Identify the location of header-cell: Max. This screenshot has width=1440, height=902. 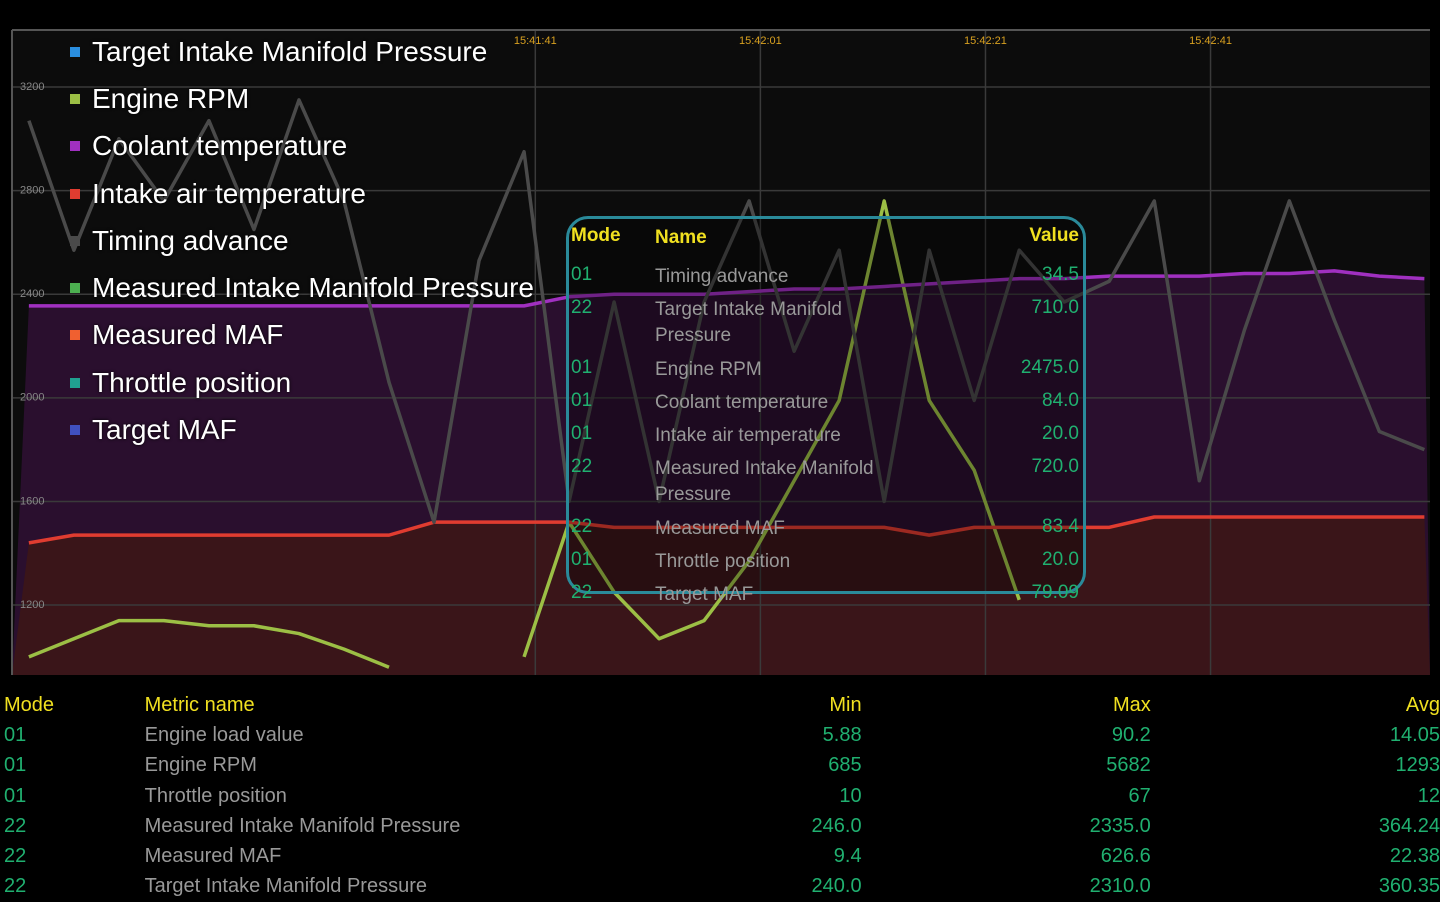
(1132, 704).